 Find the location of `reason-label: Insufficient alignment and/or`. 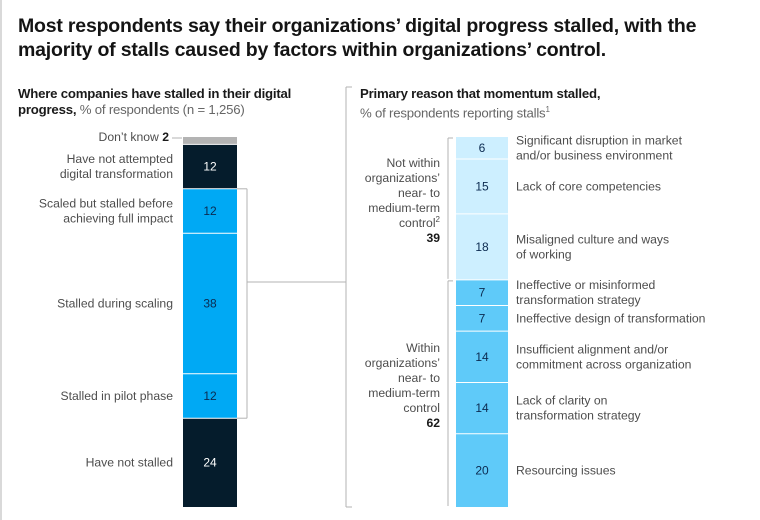

reason-label: Insufficient alignment and/or is located at coordinates (592, 349).